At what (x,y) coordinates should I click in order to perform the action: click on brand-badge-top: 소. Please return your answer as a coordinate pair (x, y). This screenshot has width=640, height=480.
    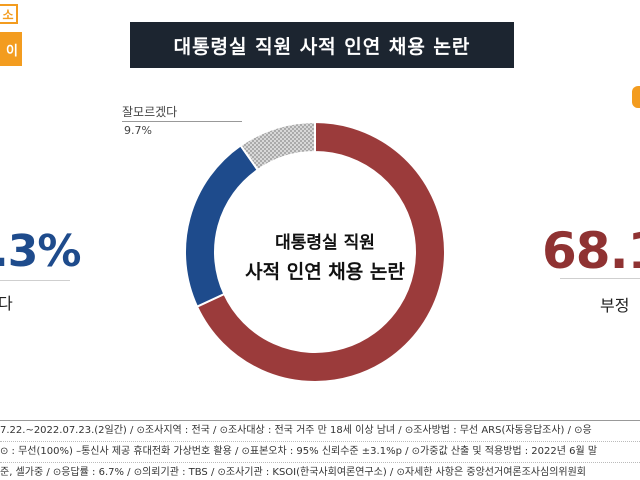
    Looking at the image, I should click on (9, 14).